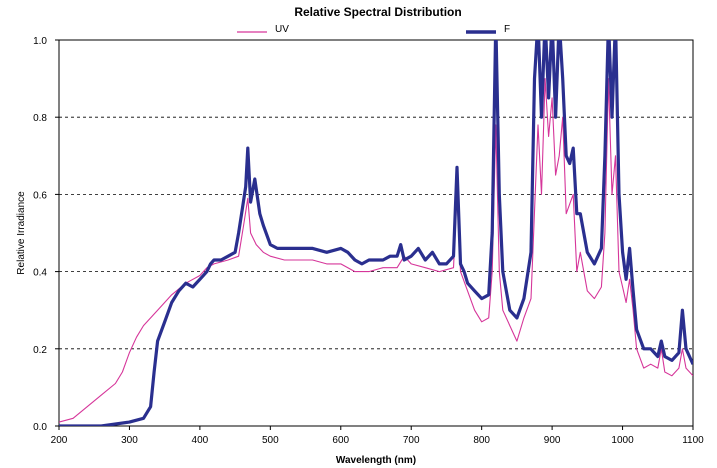 The image size is (717, 468). Describe the element at coordinates (282, 29) in the screenshot. I see `legend-label-uv: UV` at that location.